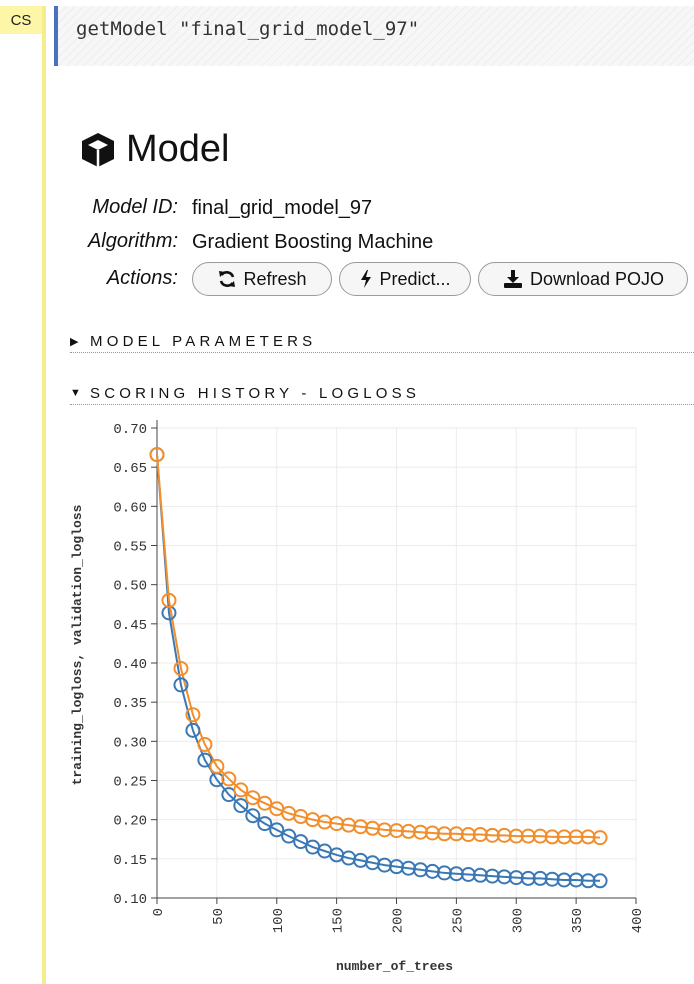 The height and width of the screenshot is (984, 694). Describe the element at coordinates (44, 495) in the screenshot. I see `cell-selection-rail` at that location.